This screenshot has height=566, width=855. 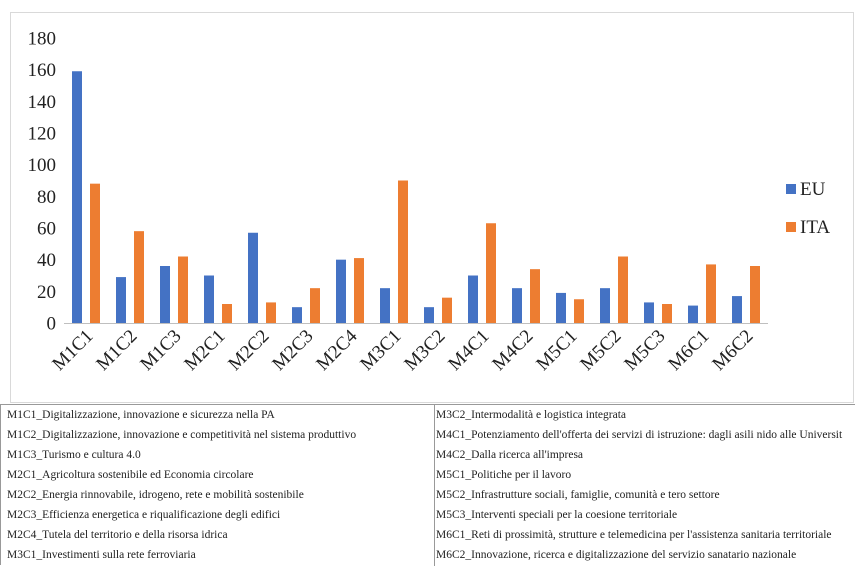 I want to click on bar-ita-m5c3, so click(x=667, y=313).